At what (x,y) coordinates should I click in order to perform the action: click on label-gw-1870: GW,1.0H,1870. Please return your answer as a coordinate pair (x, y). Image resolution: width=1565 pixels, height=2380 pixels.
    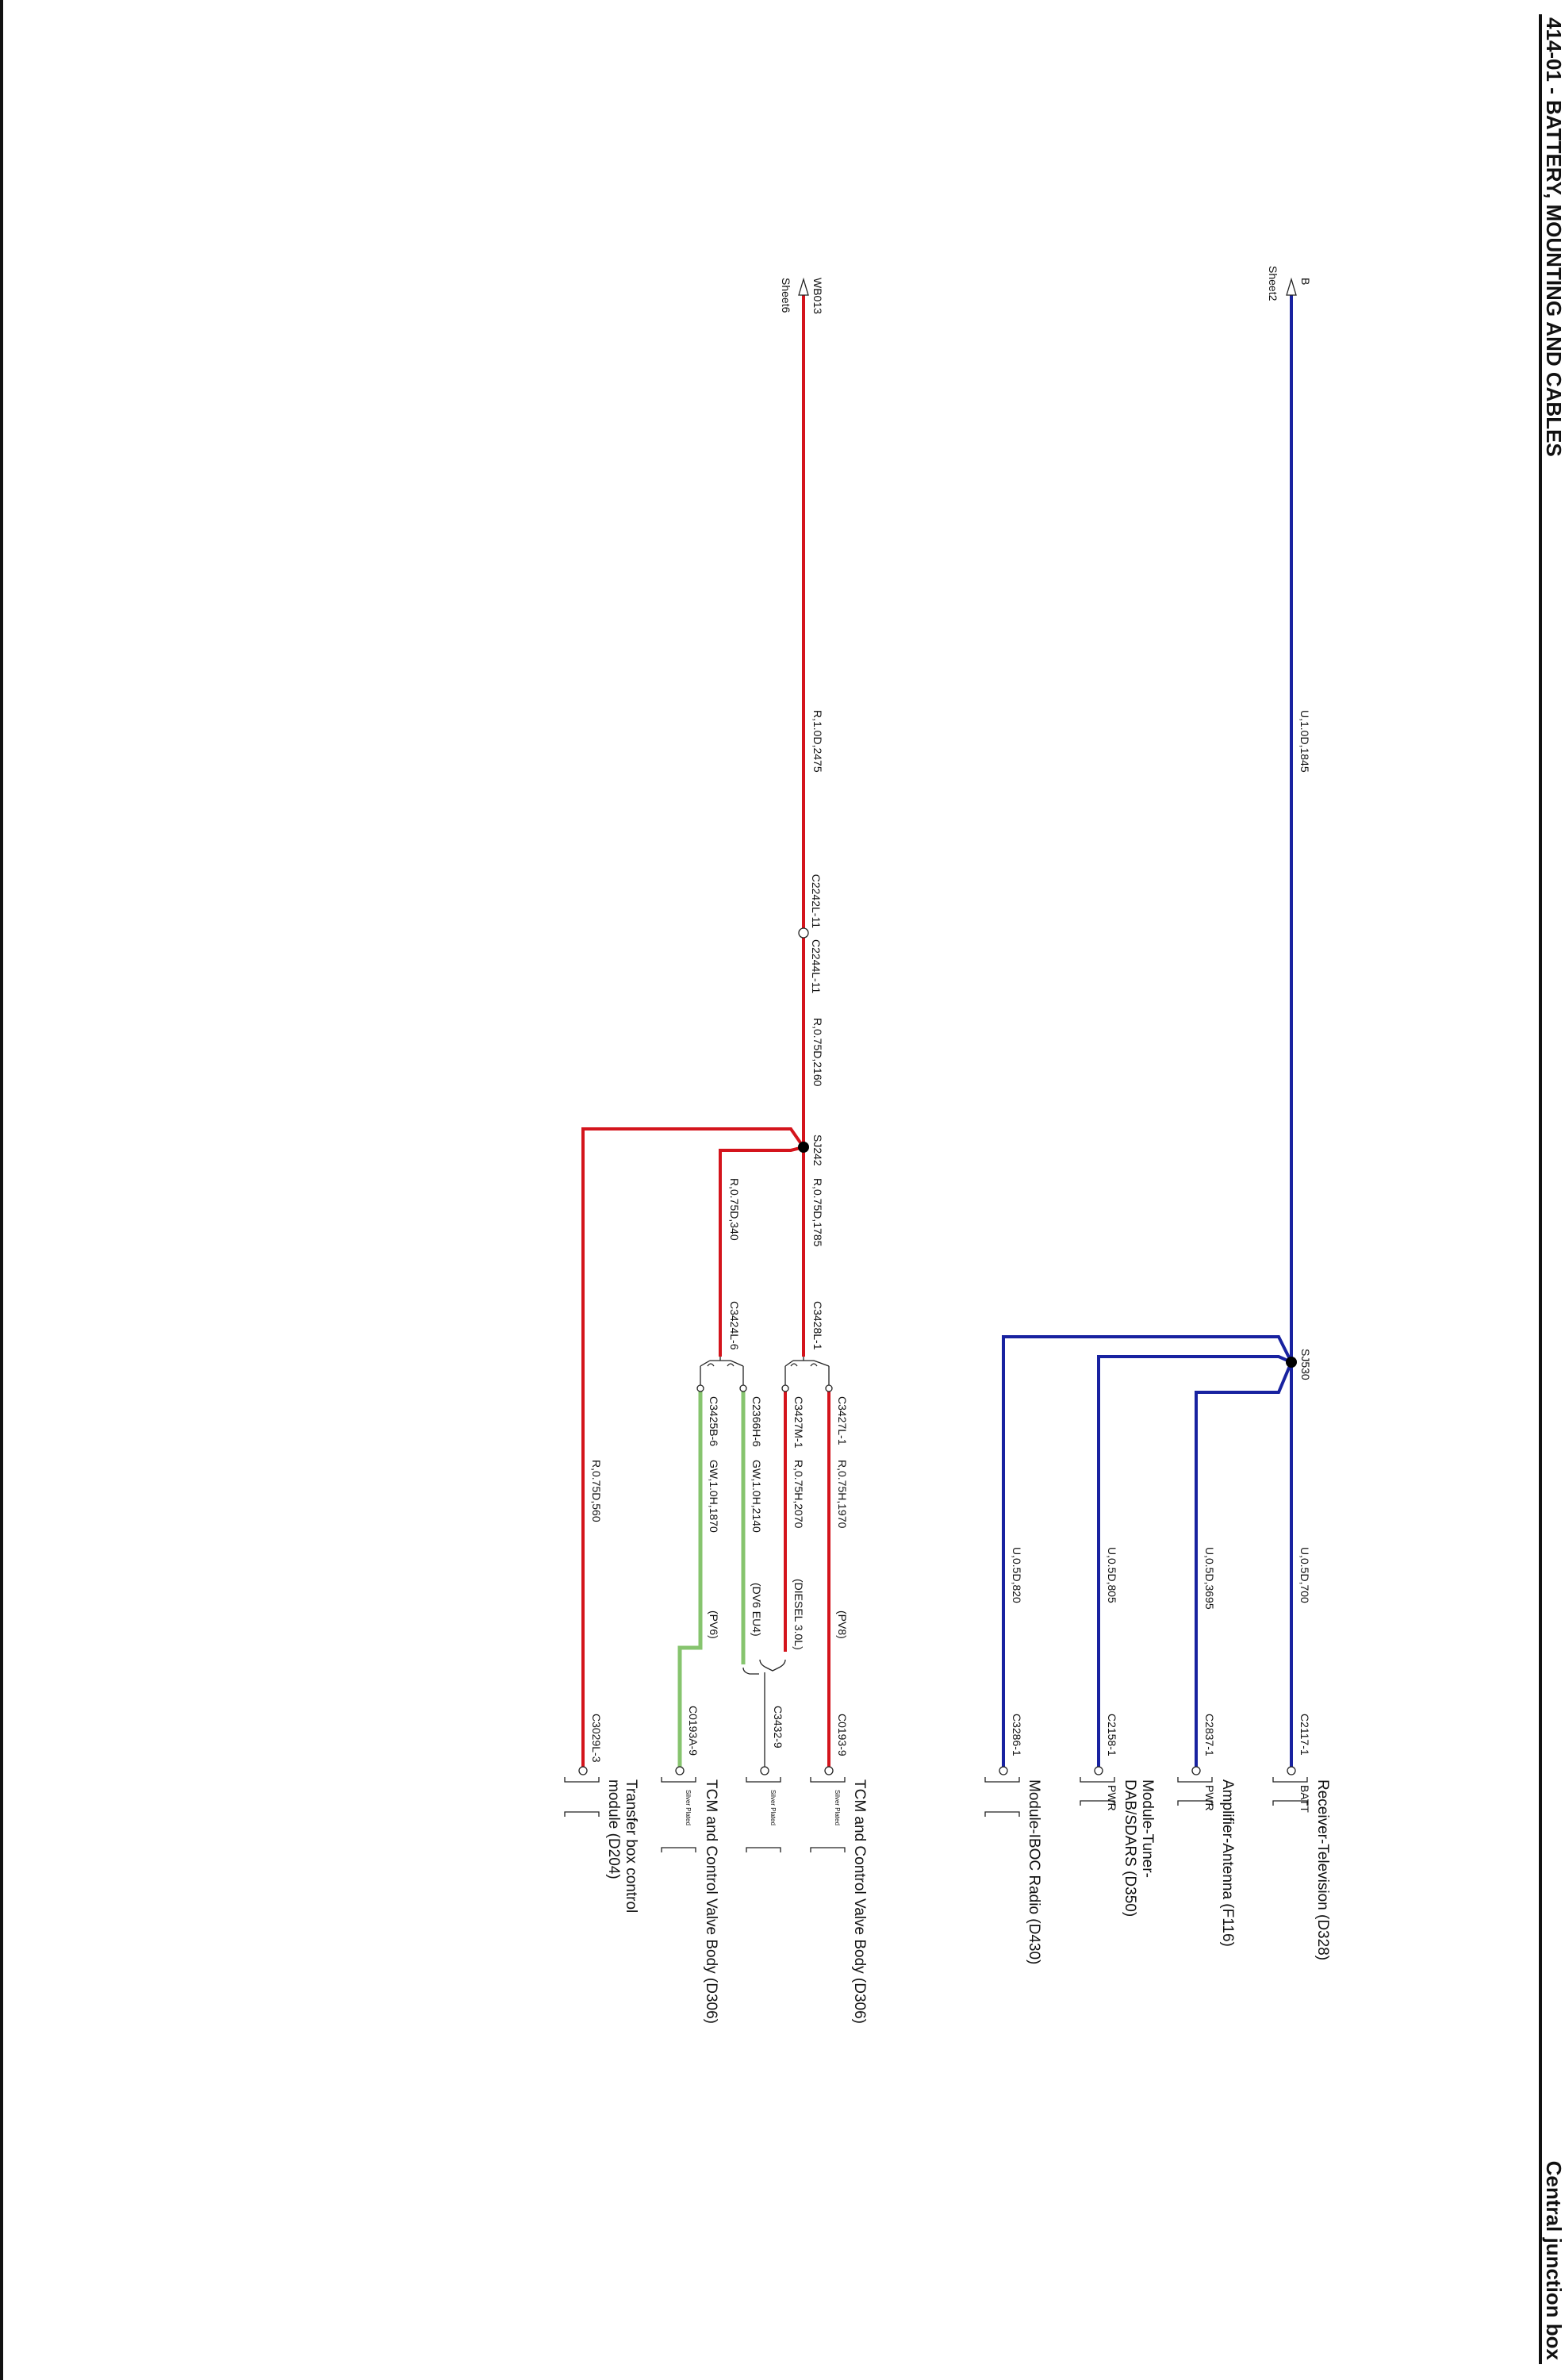
    Looking at the image, I should click on (714, 1496).